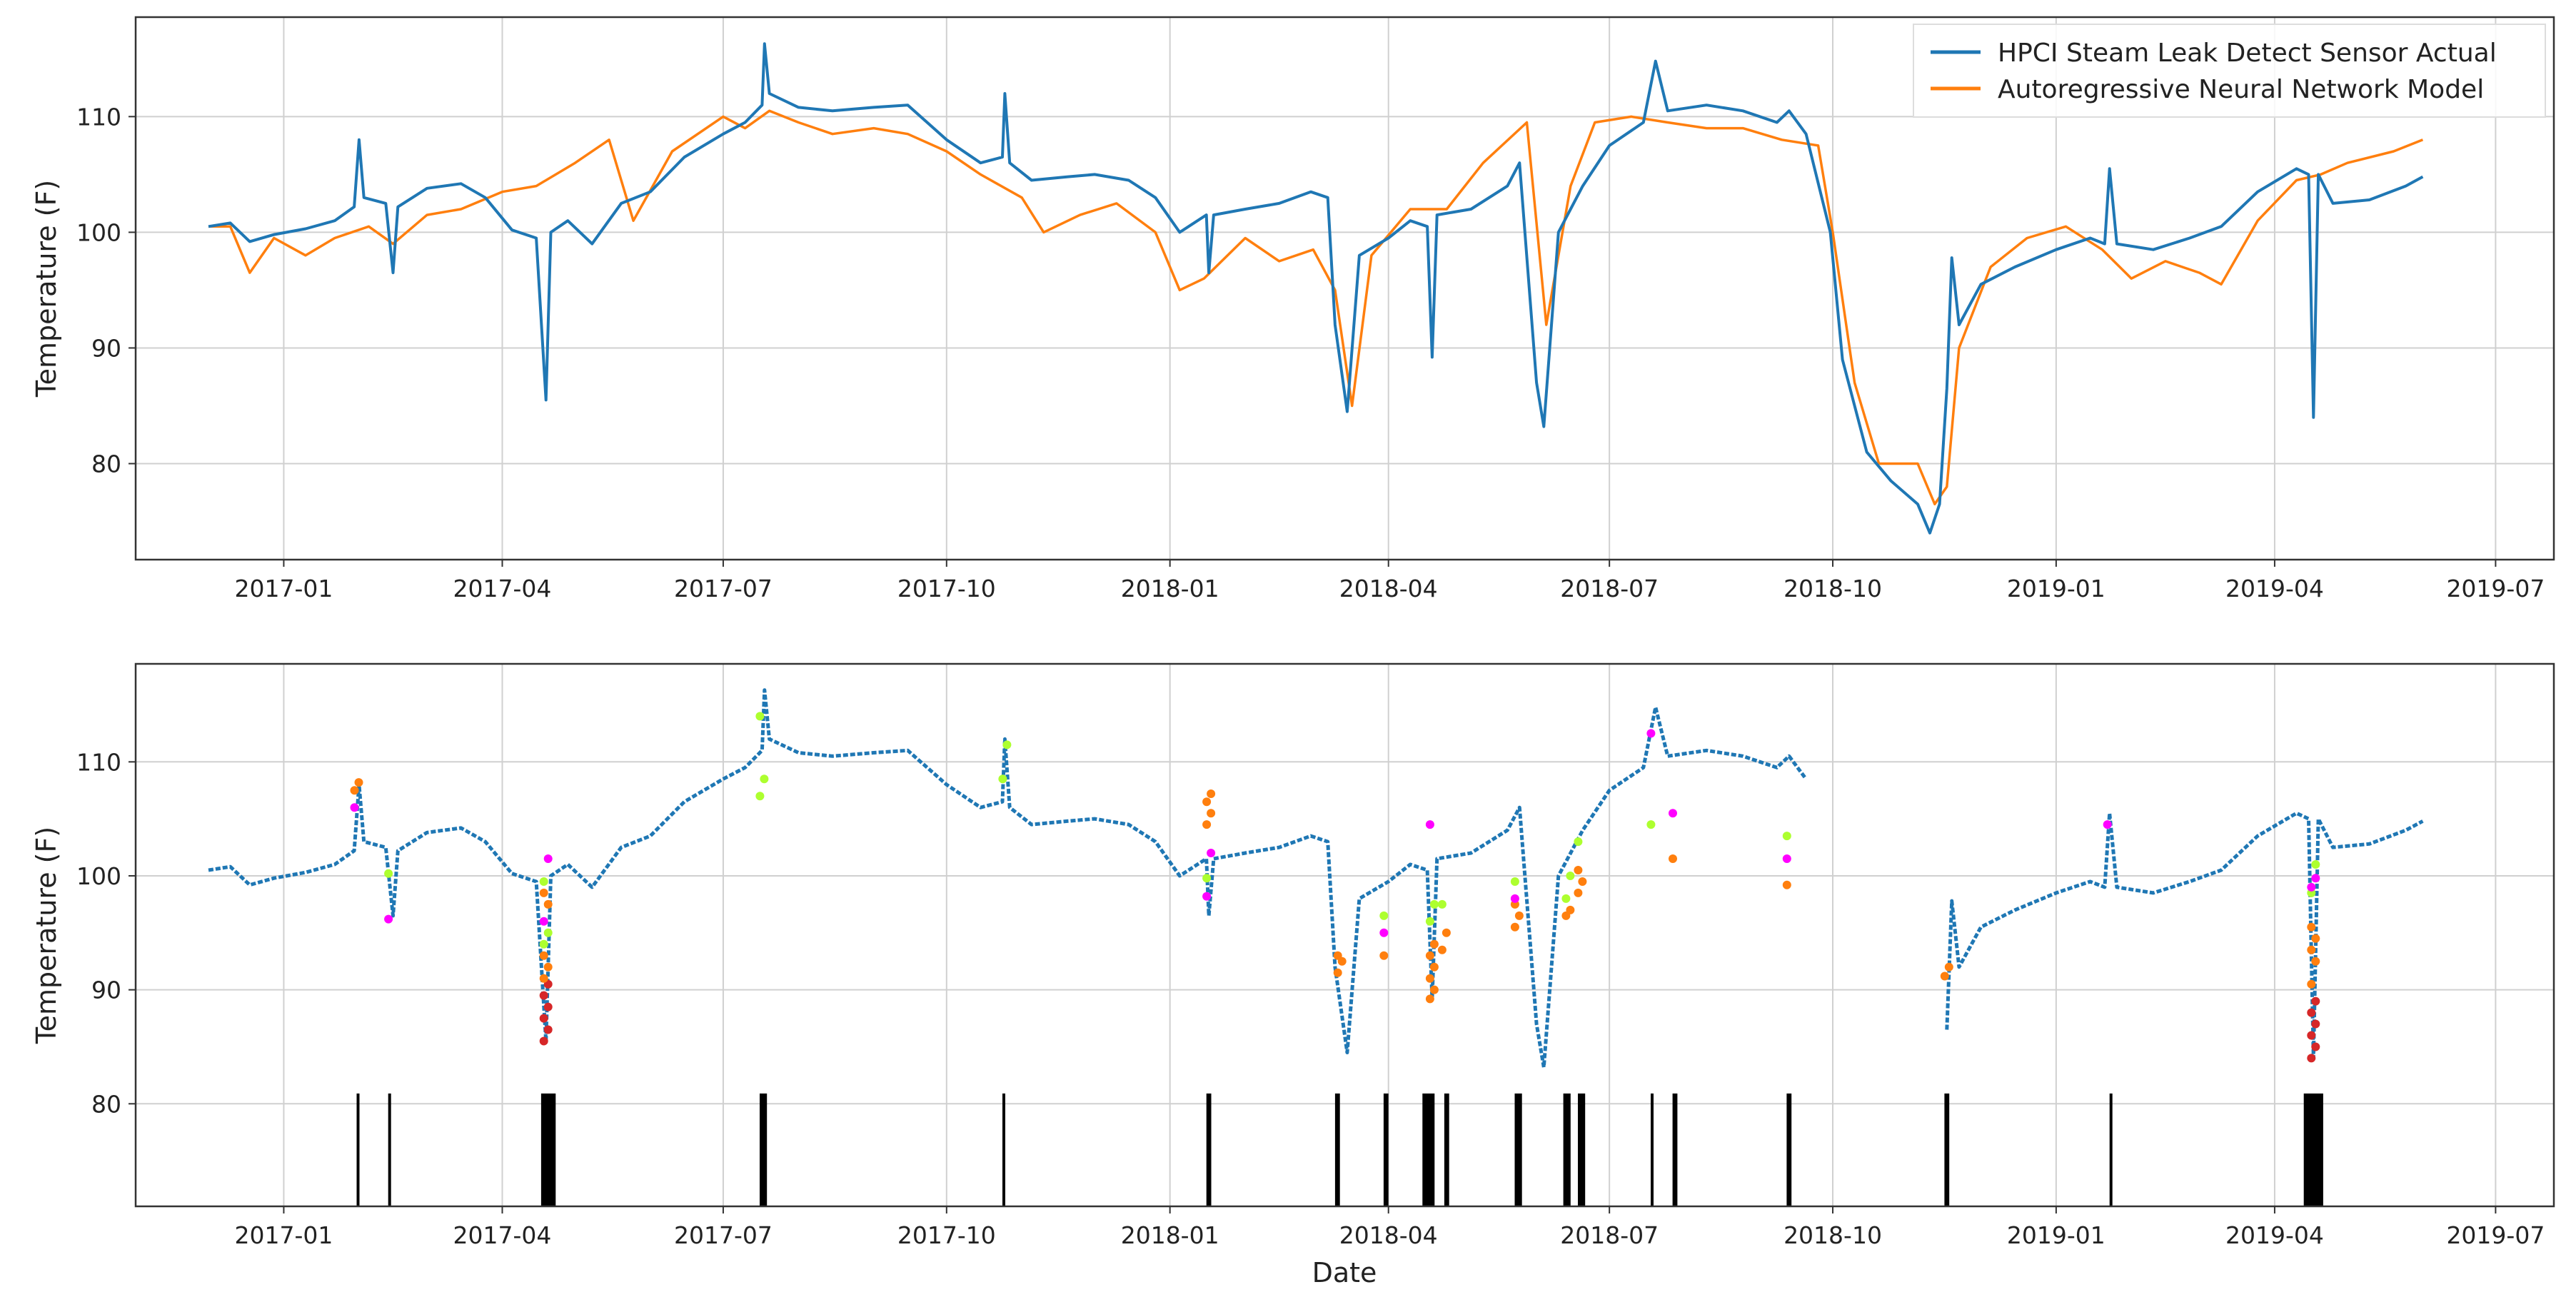 The height and width of the screenshot is (1302, 2576). I want to click on x-tick-label: 2017-07, so click(723, 588).